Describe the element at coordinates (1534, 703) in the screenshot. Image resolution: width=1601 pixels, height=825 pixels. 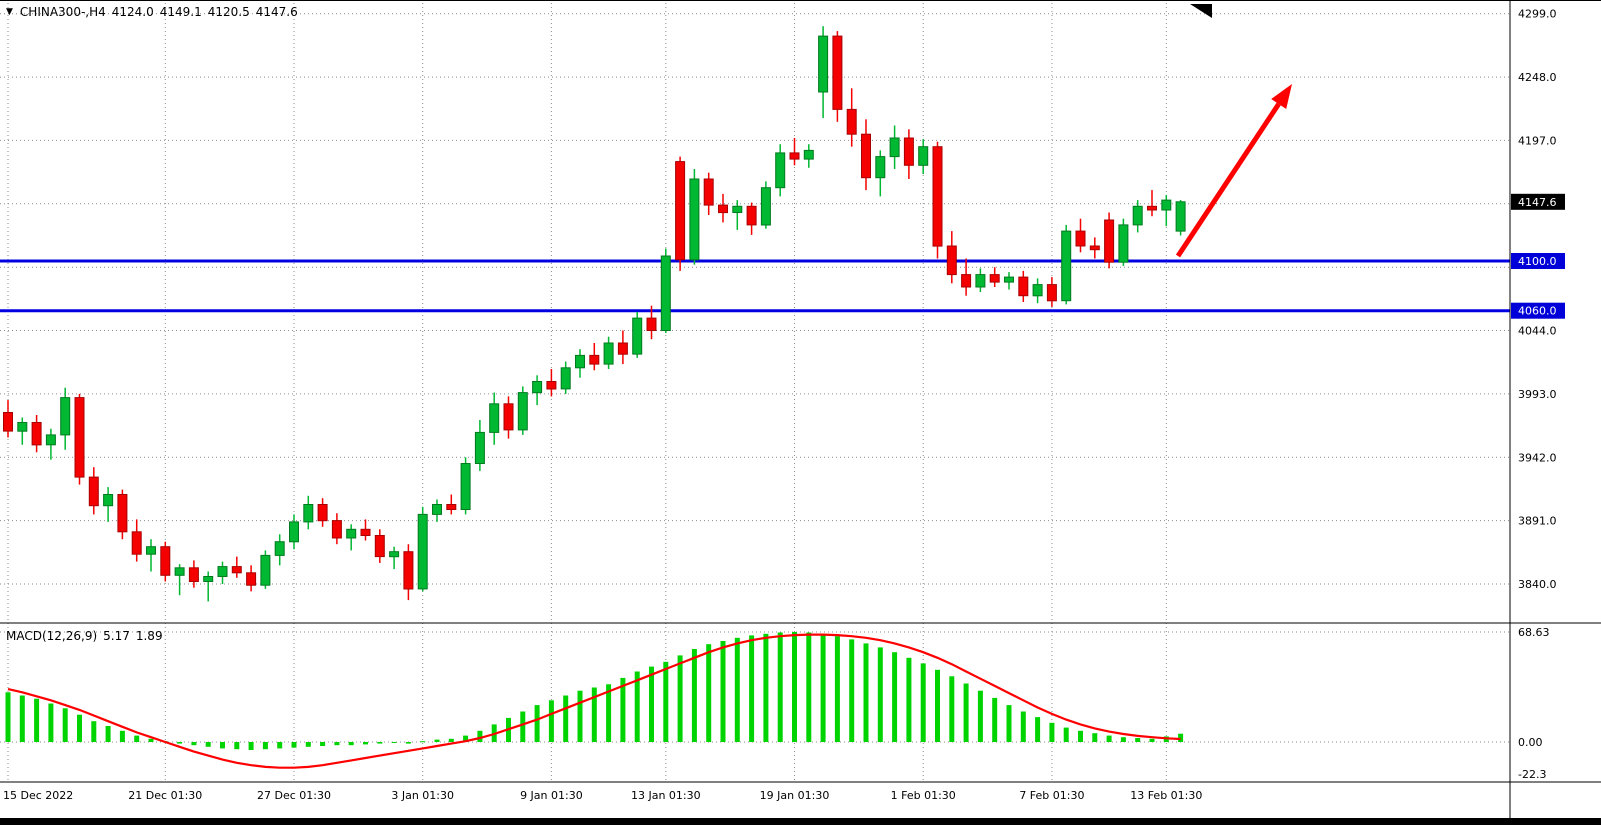
I see `macd-axis-labels: 68.63 0.00 -22.3` at that location.